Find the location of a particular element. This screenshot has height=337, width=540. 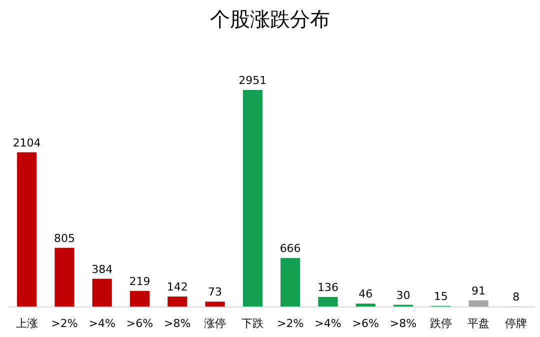

x-tick-label: 跌停 is located at coordinates (441, 323).